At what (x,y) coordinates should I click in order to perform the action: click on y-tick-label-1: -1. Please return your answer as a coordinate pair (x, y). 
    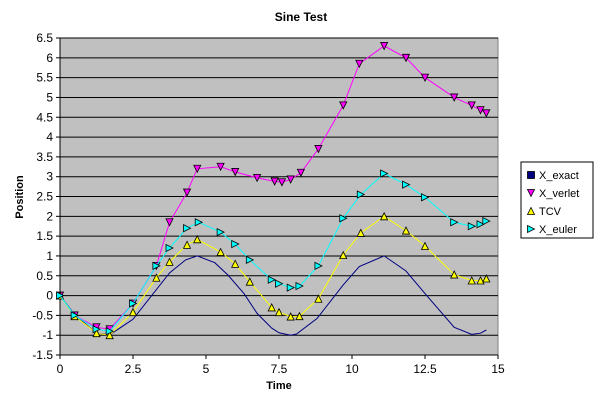
    Looking at the image, I should click on (47, 335).